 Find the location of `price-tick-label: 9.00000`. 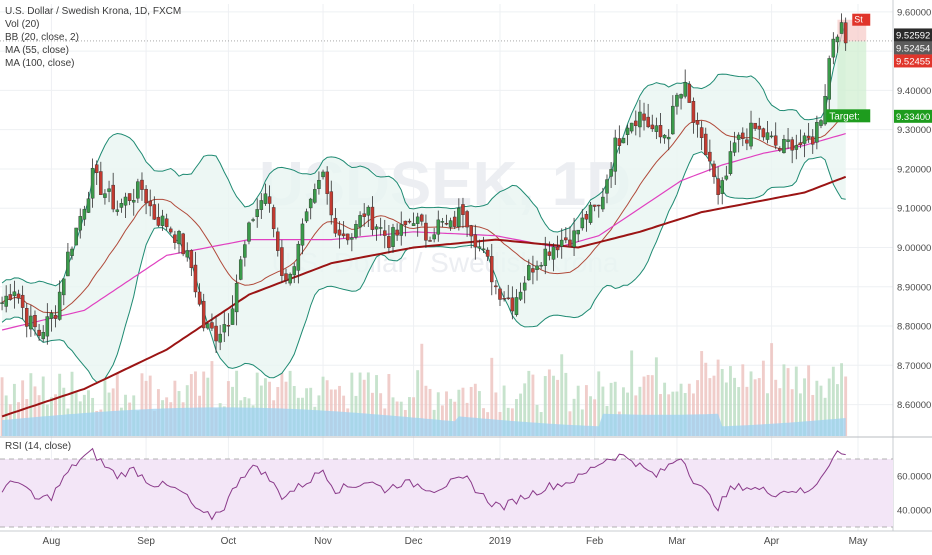

price-tick-label: 9.00000 is located at coordinates (914, 248).